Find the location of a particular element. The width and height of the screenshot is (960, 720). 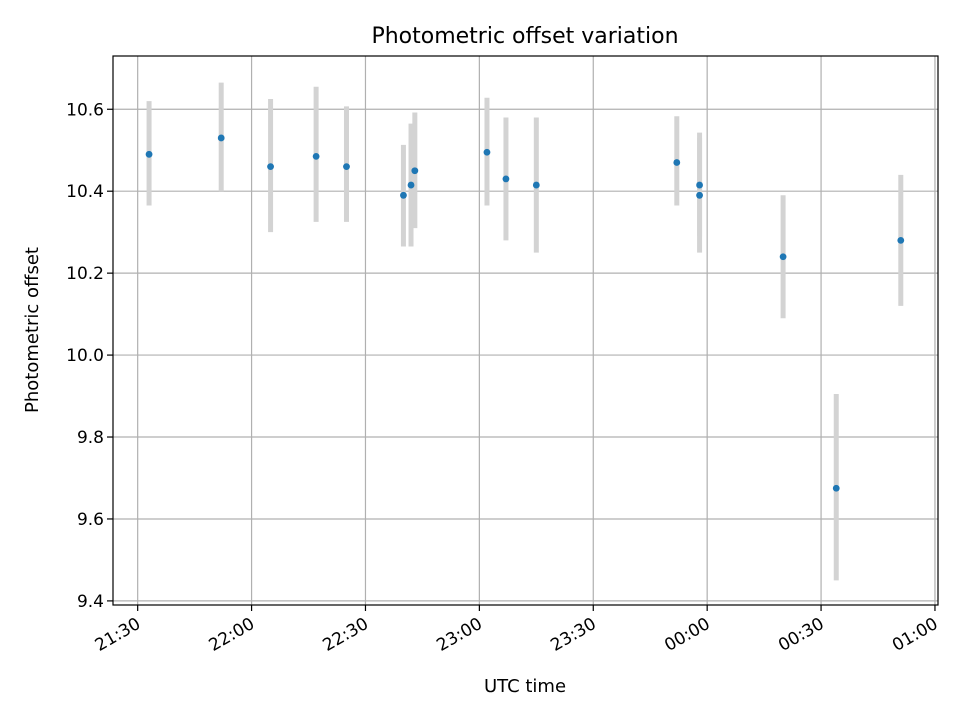

y-axis-ticks: 9.4 9.6 9.8 10.0 10.2 10.4 10.6 is located at coordinates (89, 356).